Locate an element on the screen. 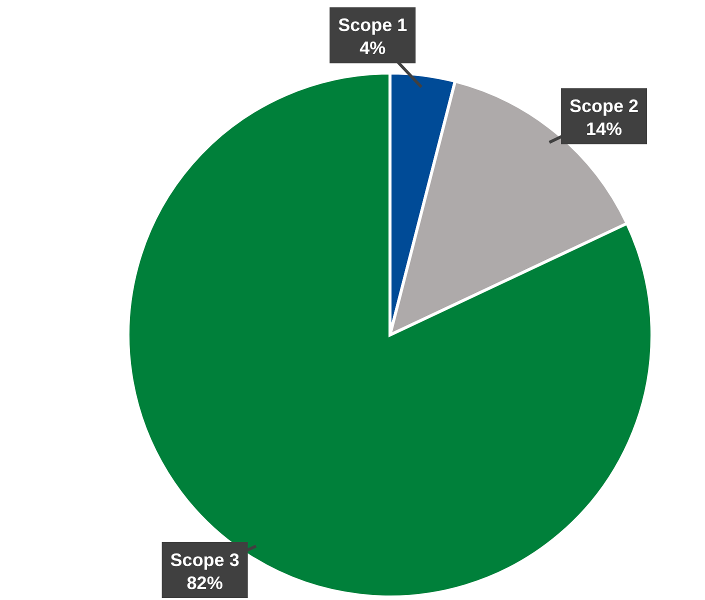  data-label: 4% is located at coordinates (373, 48).